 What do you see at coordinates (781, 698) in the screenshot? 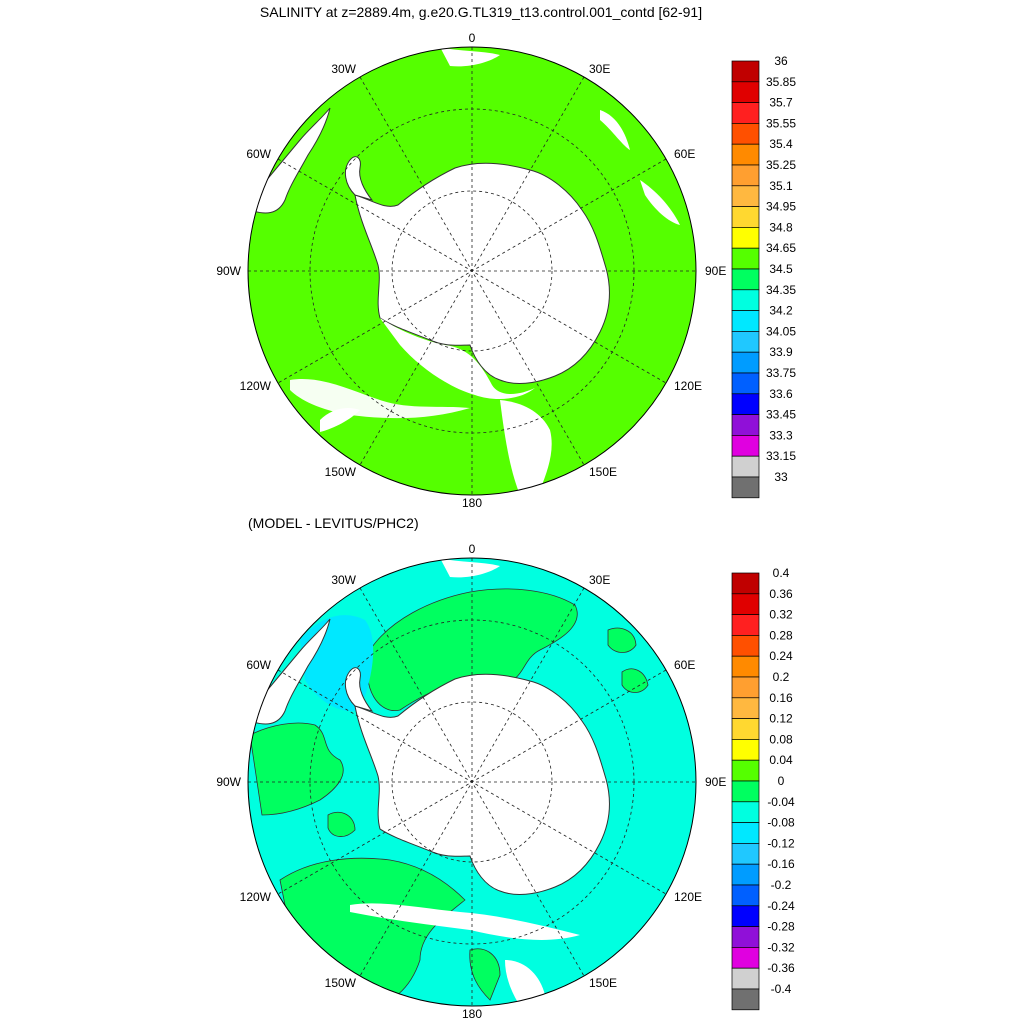
I see `anomaly-colorbar-label-6: 0.16` at bounding box center [781, 698].